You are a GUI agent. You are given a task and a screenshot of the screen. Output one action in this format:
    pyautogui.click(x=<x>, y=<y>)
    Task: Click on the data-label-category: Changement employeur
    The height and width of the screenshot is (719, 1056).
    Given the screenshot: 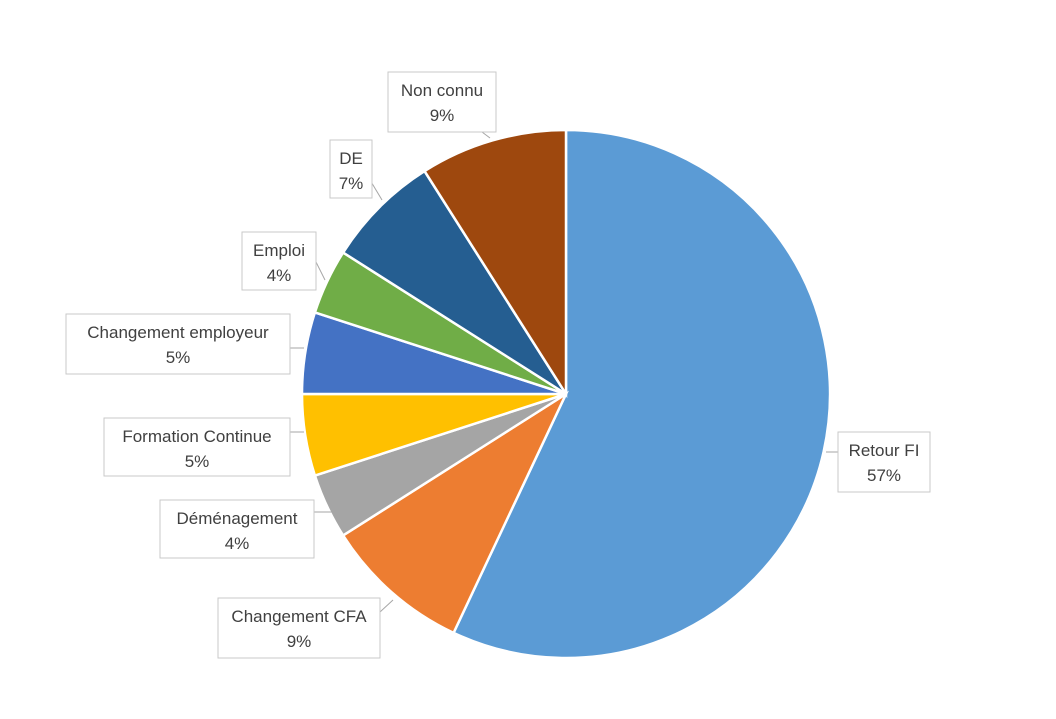 What is the action you would take?
    pyautogui.click(x=178, y=332)
    